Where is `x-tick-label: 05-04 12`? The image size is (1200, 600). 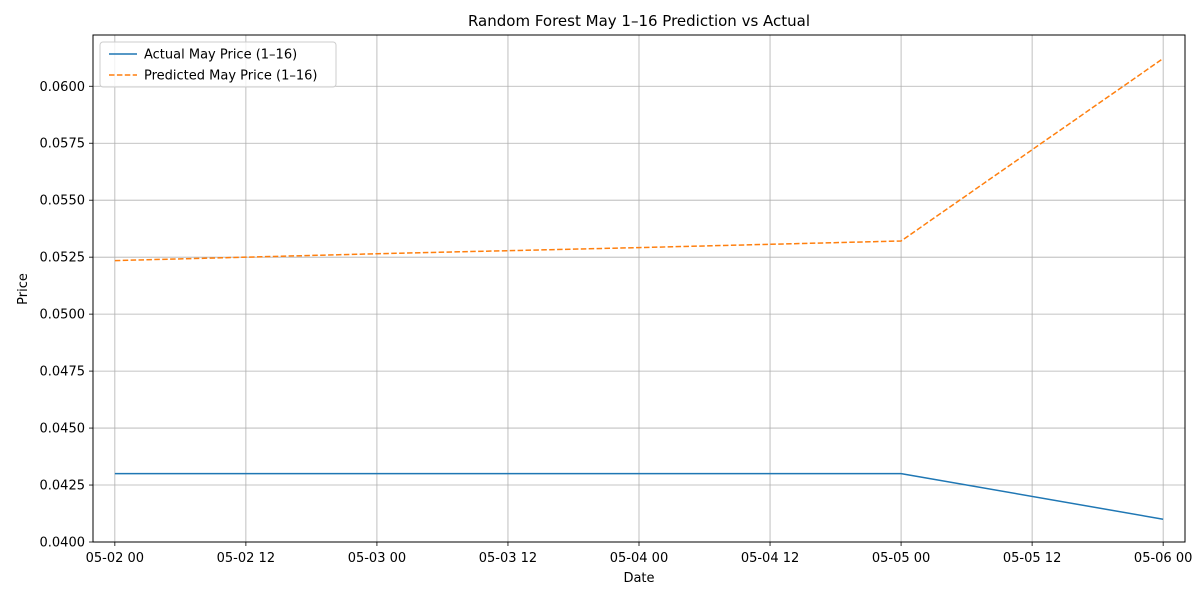
x-tick-label: 05-04 12 is located at coordinates (770, 558).